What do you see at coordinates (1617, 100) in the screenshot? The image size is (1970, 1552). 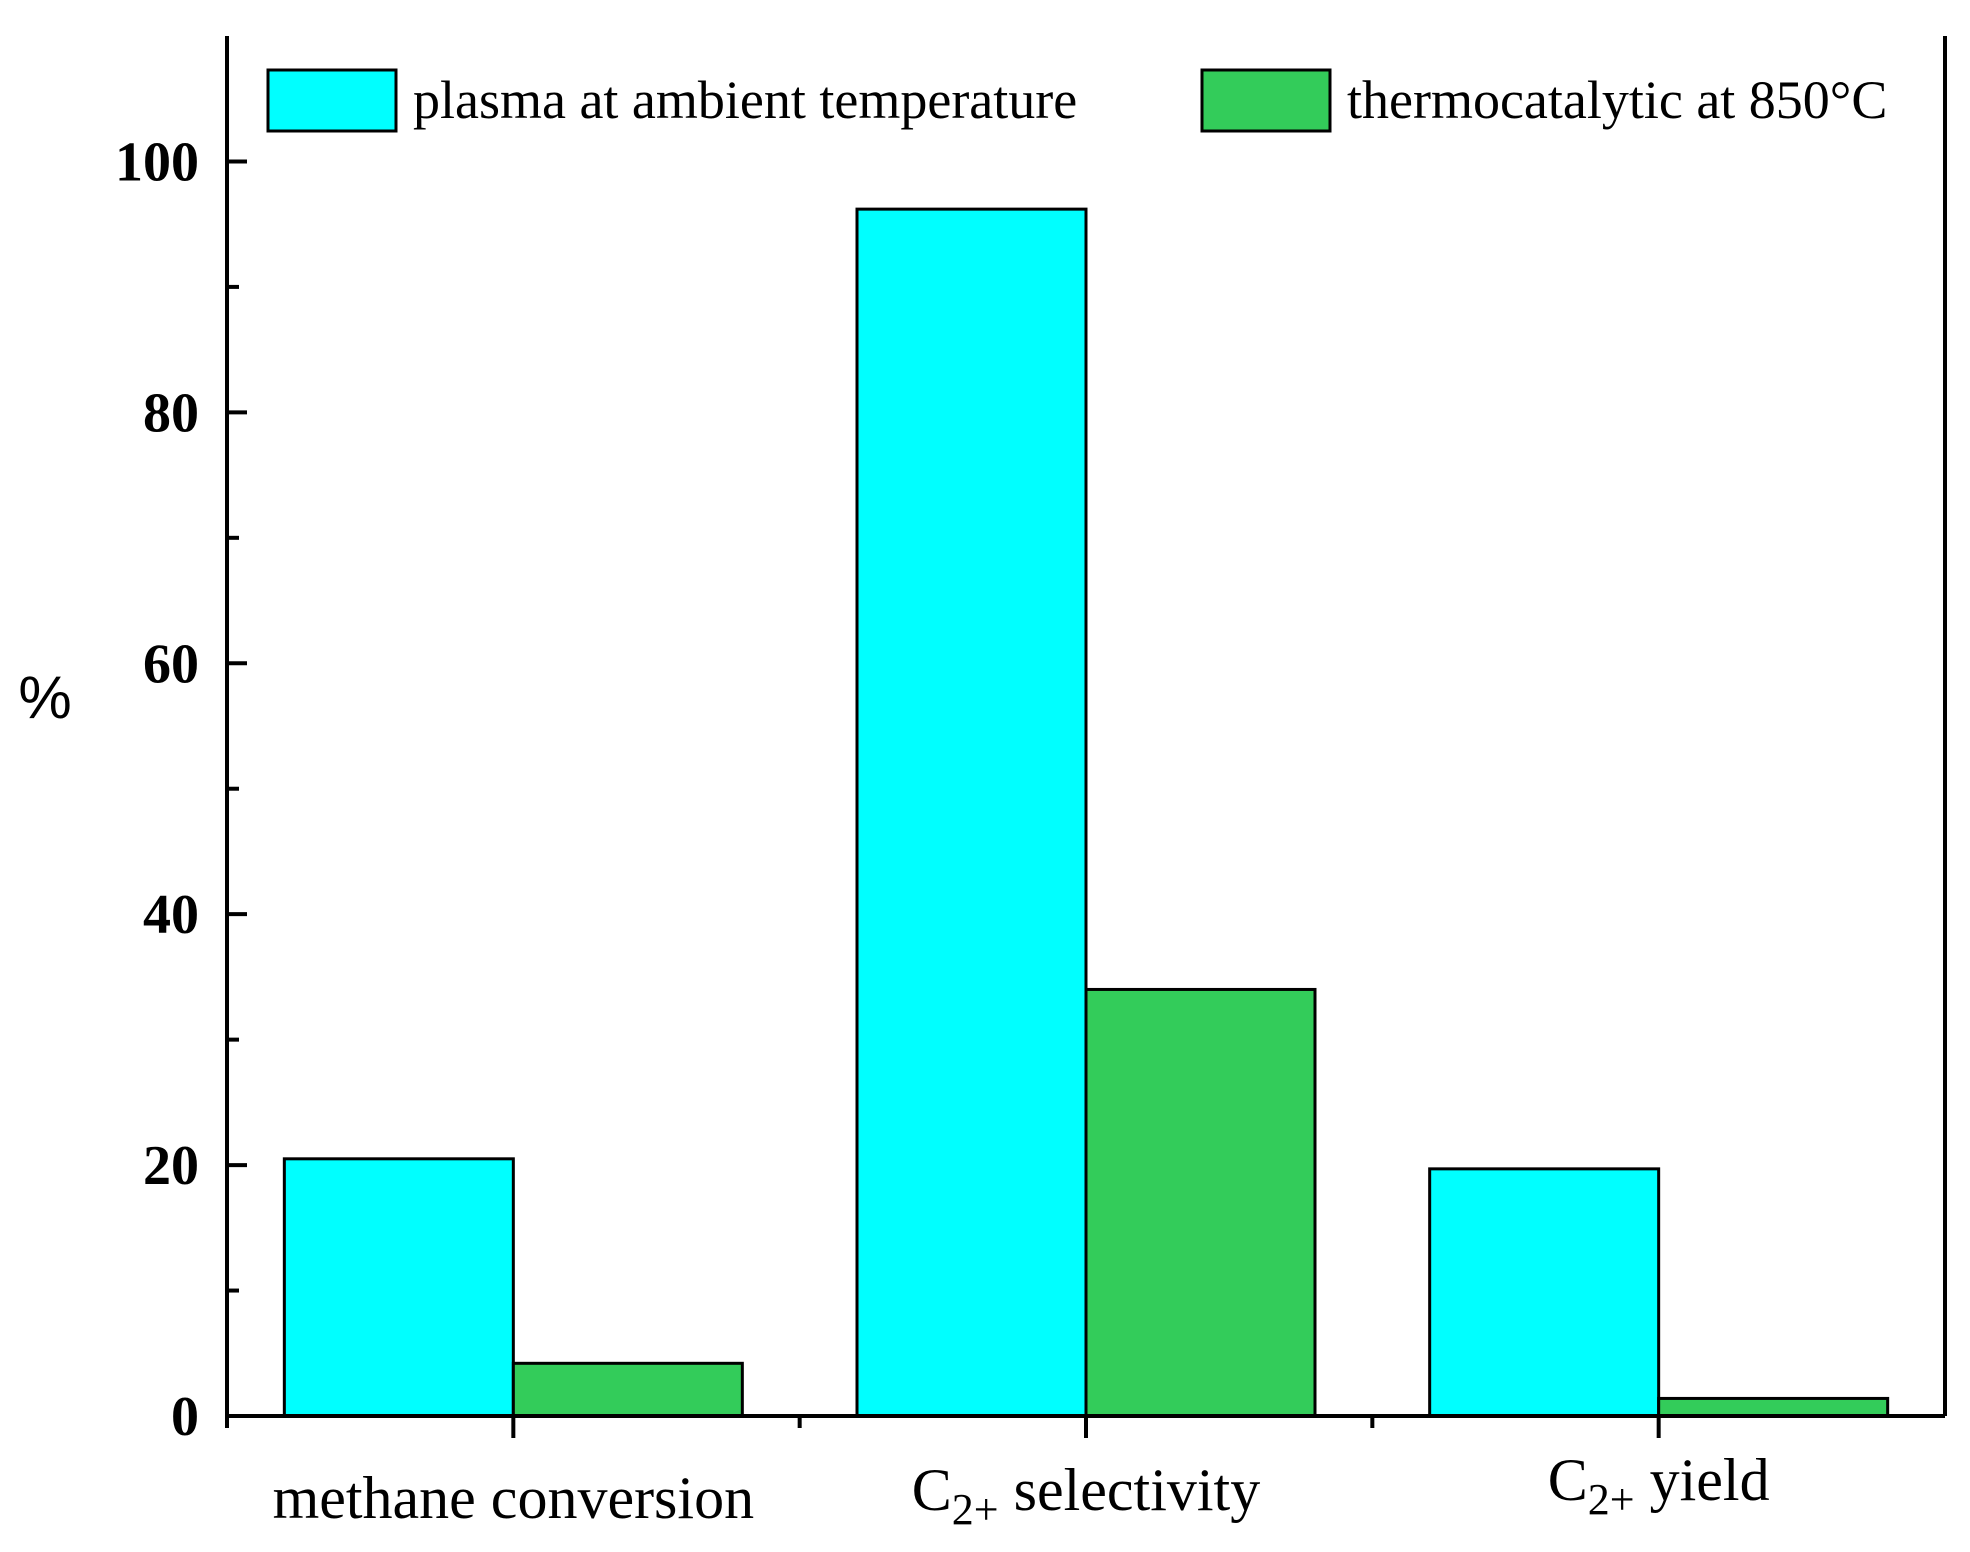 I see `legend-label-2: thermocatalytic at 850°C` at bounding box center [1617, 100].